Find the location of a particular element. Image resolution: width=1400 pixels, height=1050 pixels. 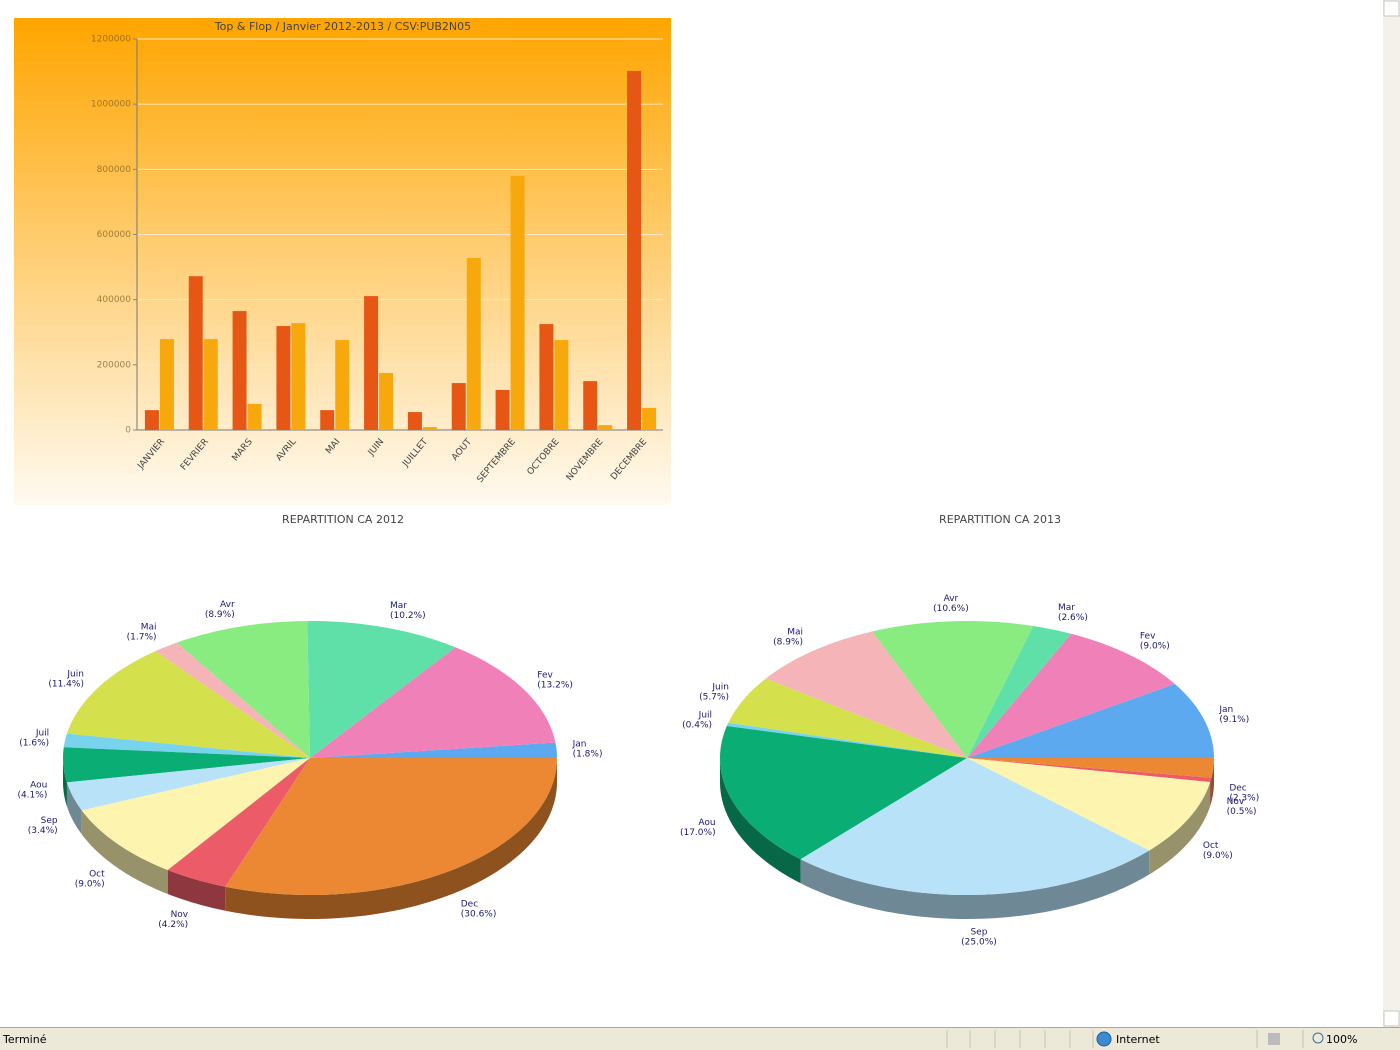

zoom-icon is located at coordinates (1318, 1038).